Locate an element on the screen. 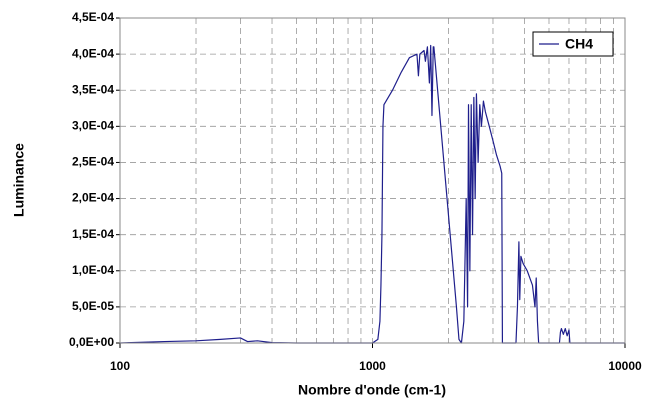 Image resolution: width=648 pixels, height=407 pixels. y-tick-label: 4,0E-04 is located at coordinates (93, 53).